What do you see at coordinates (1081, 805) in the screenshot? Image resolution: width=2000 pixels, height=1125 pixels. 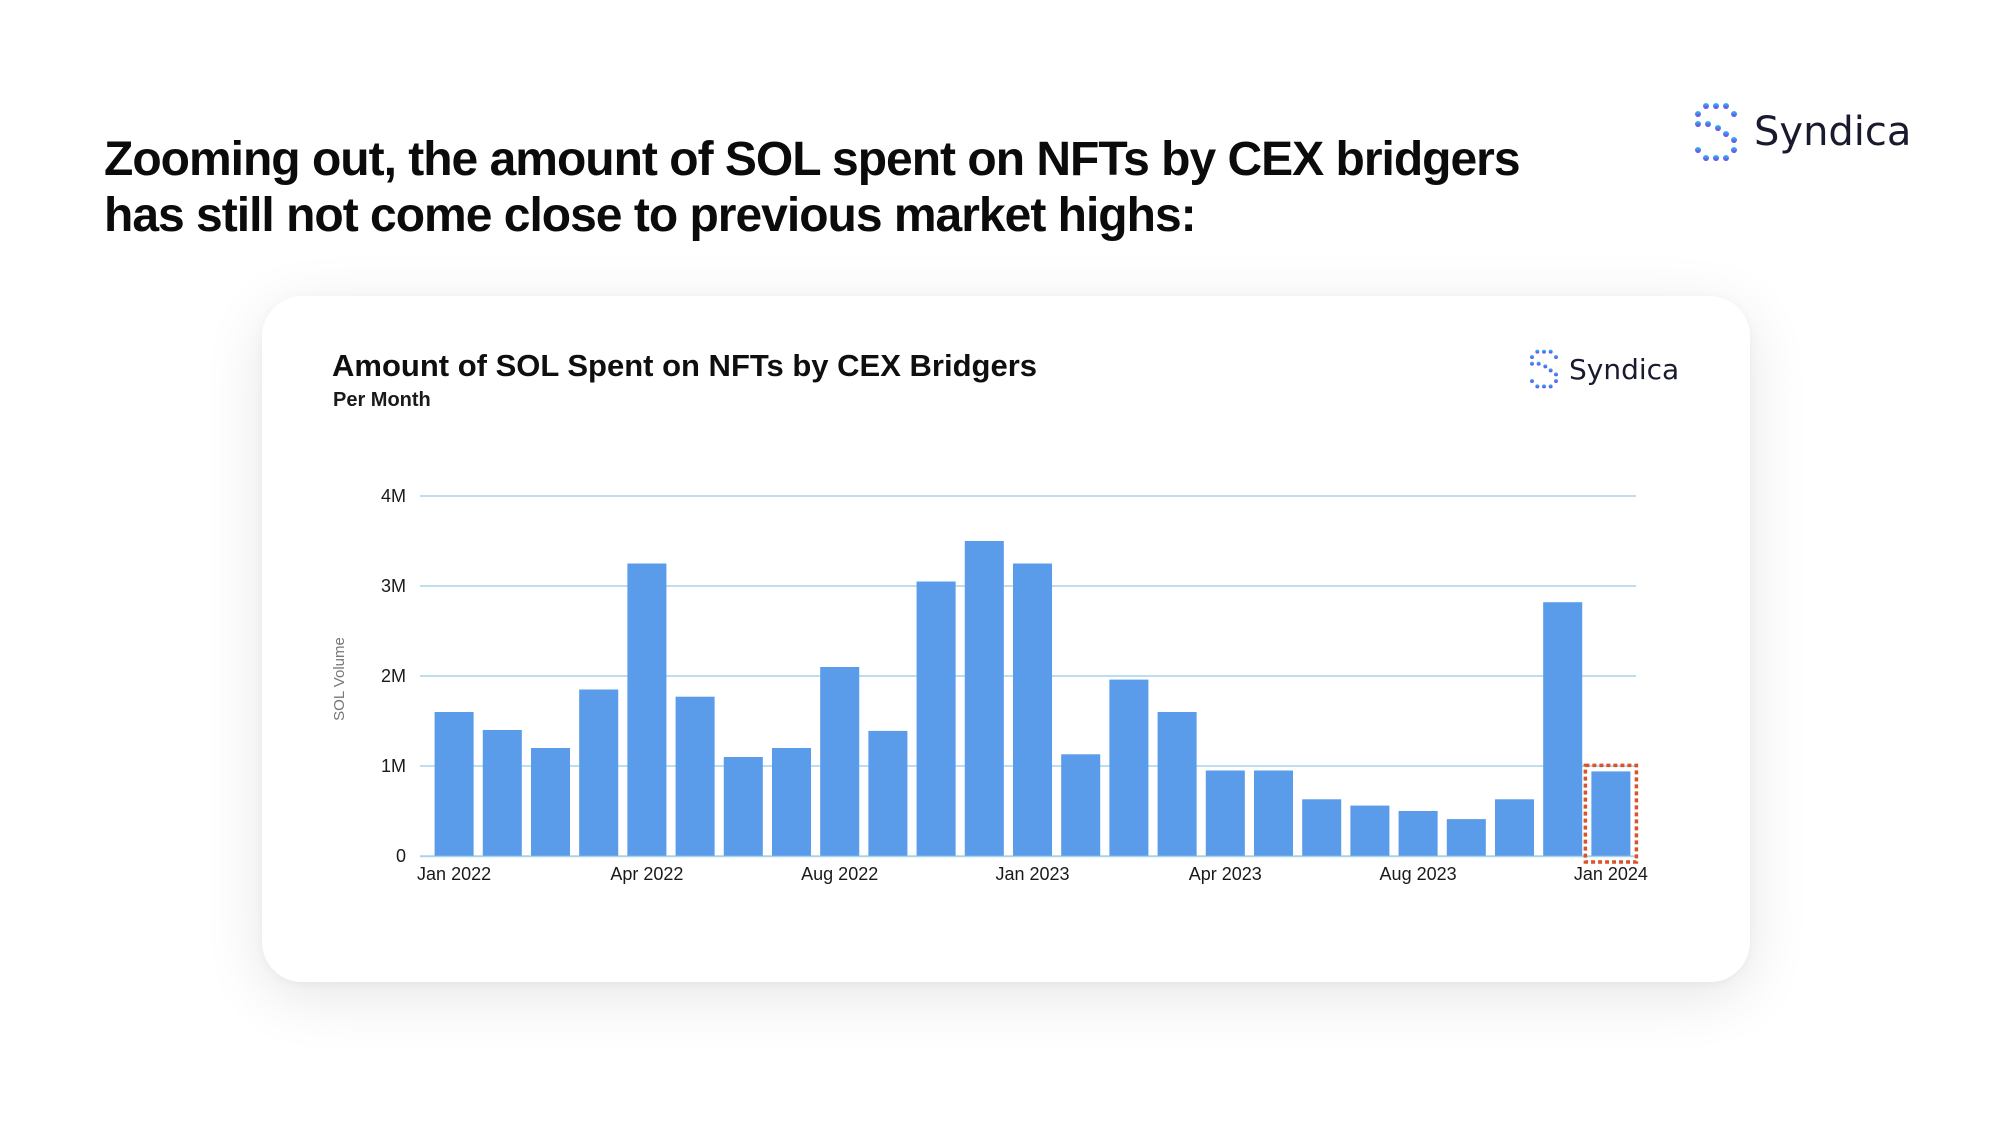 I see `bar-feb-2023` at bounding box center [1081, 805].